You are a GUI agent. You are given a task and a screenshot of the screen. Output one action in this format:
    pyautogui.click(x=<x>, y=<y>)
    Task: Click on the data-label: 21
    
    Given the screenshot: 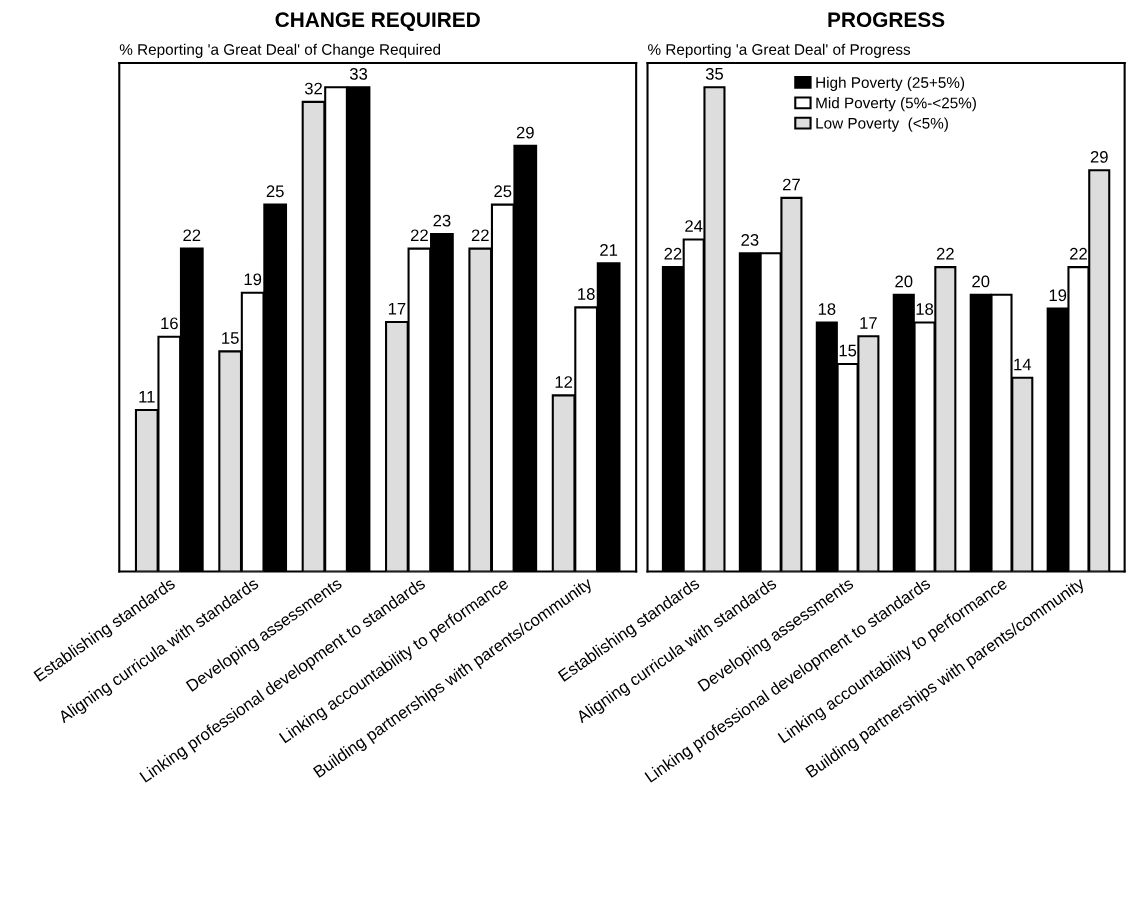 What is the action you would take?
    pyautogui.click(x=609, y=250)
    